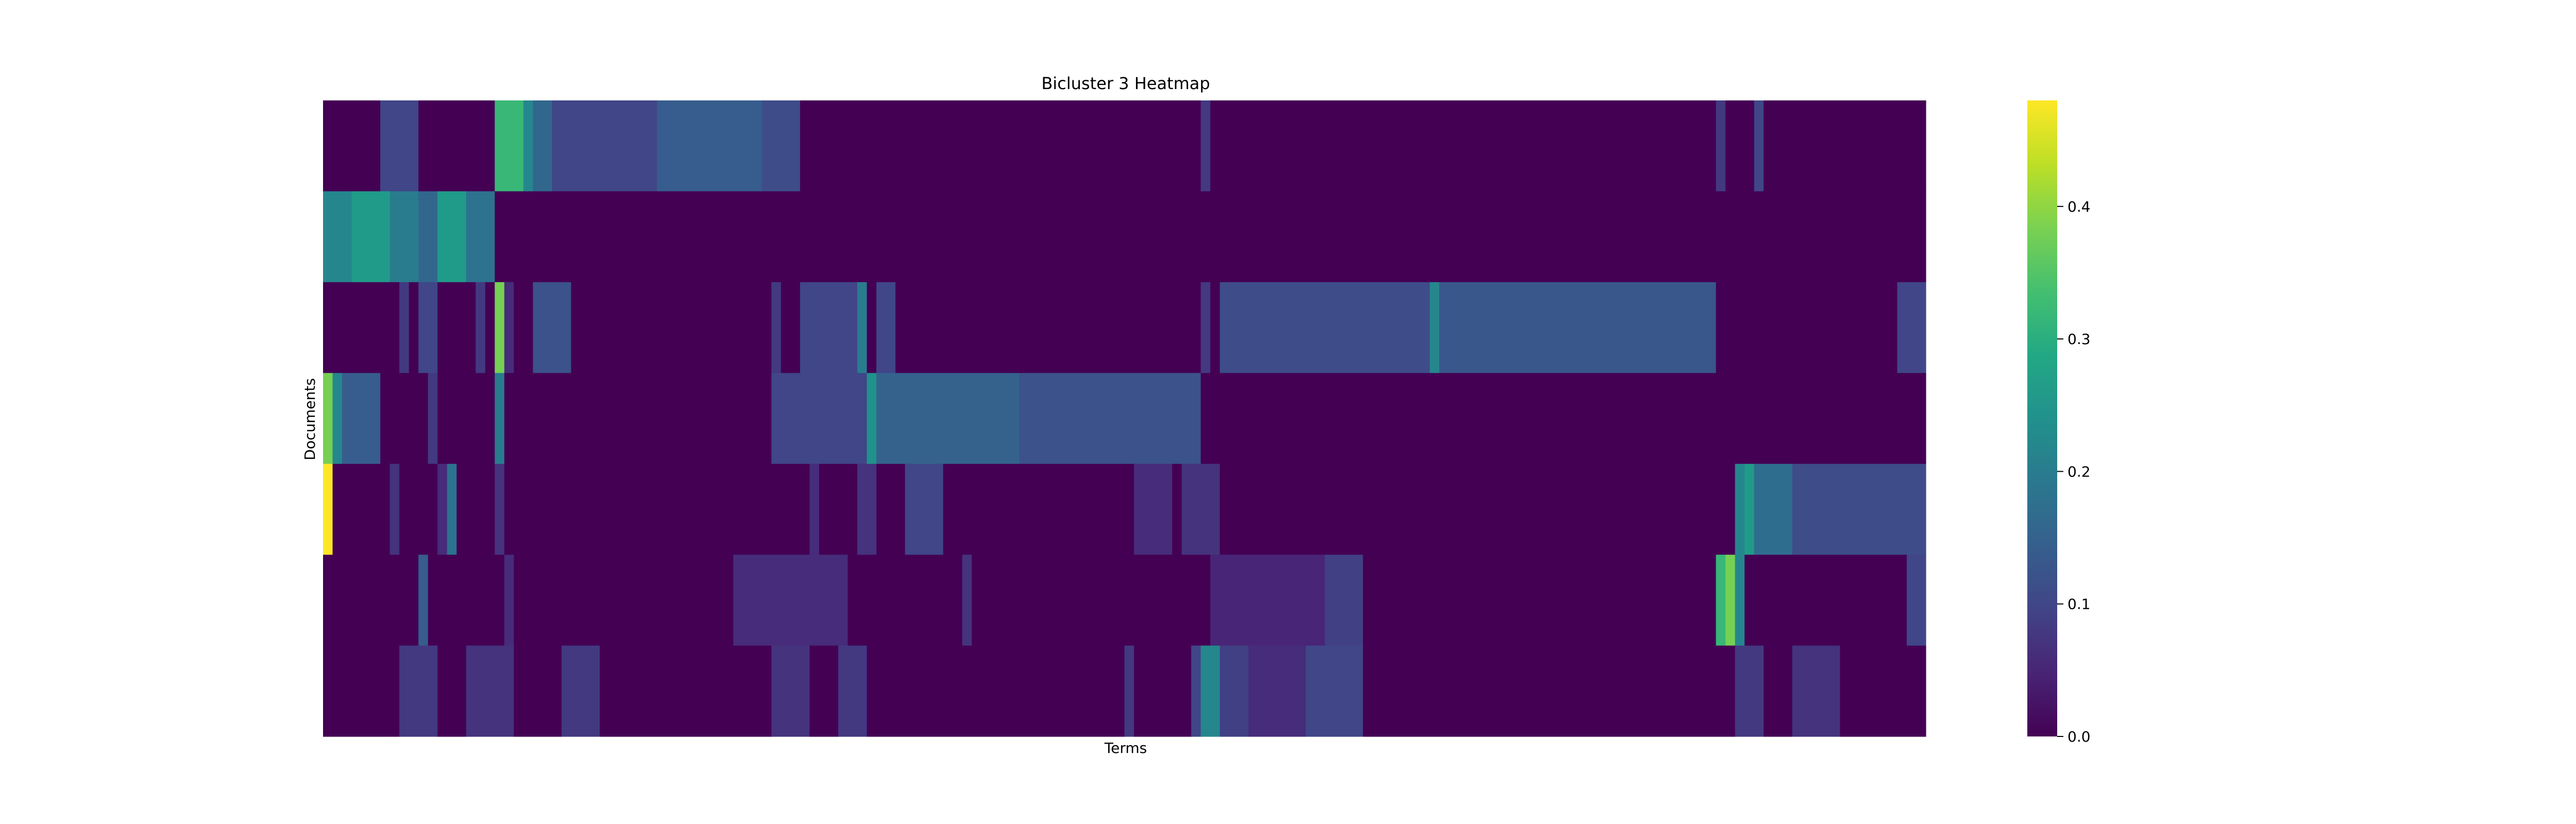 The width and height of the screenshot is (2576, 824). What do you see at coordinates (2042, 418) in the screenshot?
I see `colorbar` at bounding box center [2042, 418].